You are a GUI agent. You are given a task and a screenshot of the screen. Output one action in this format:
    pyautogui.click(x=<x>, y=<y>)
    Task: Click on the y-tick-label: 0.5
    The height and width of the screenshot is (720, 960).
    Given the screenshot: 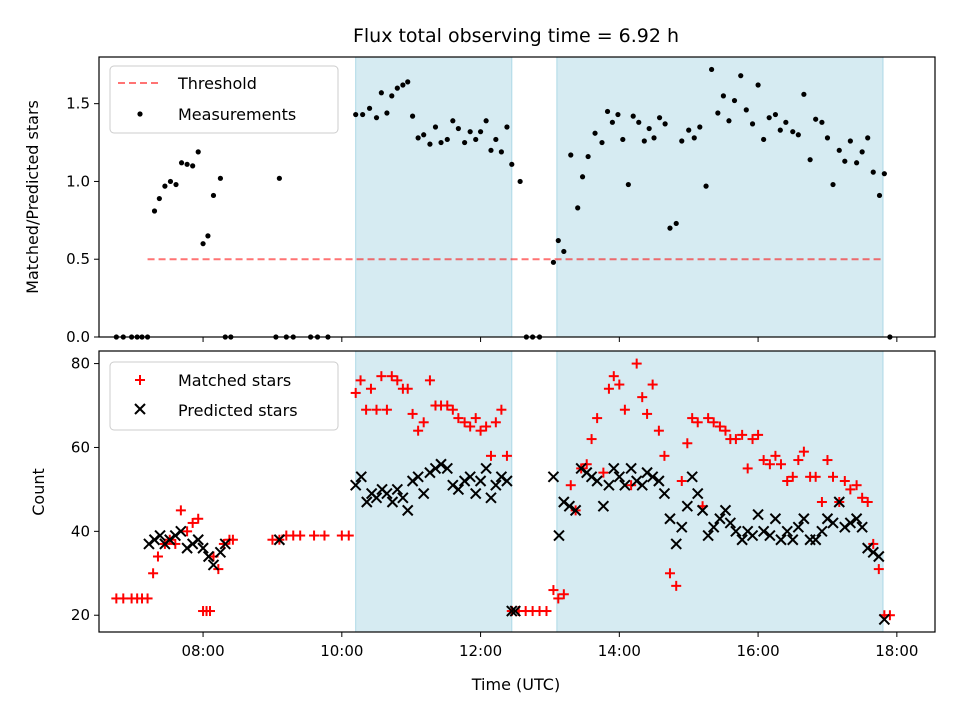 What is the action you would take?
    pyautogui.click(x=78, y=259)
    